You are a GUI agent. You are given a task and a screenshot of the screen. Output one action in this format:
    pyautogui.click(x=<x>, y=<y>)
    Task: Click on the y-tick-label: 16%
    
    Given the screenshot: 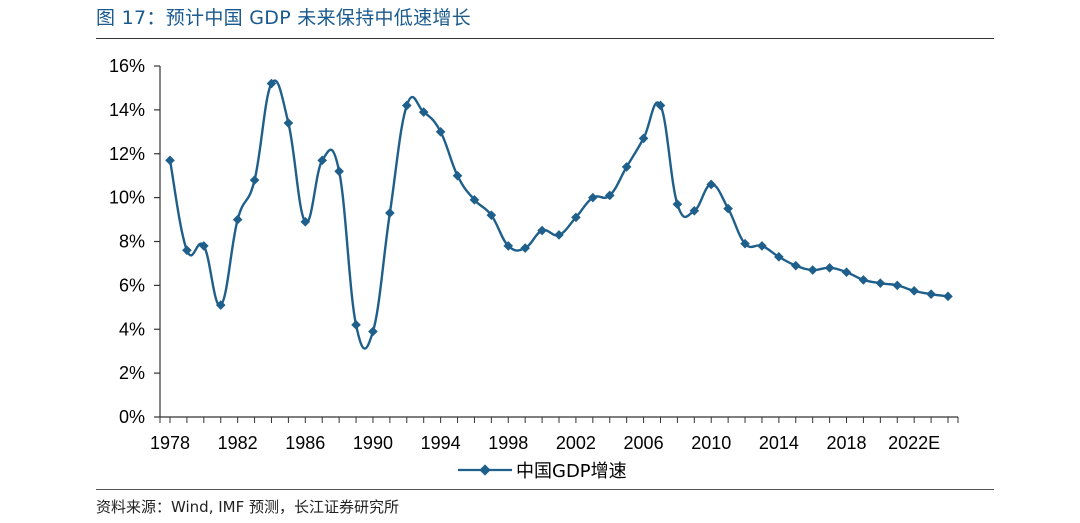 What is the action you would take?
    pyautogui.click(x=127, y=66)
    